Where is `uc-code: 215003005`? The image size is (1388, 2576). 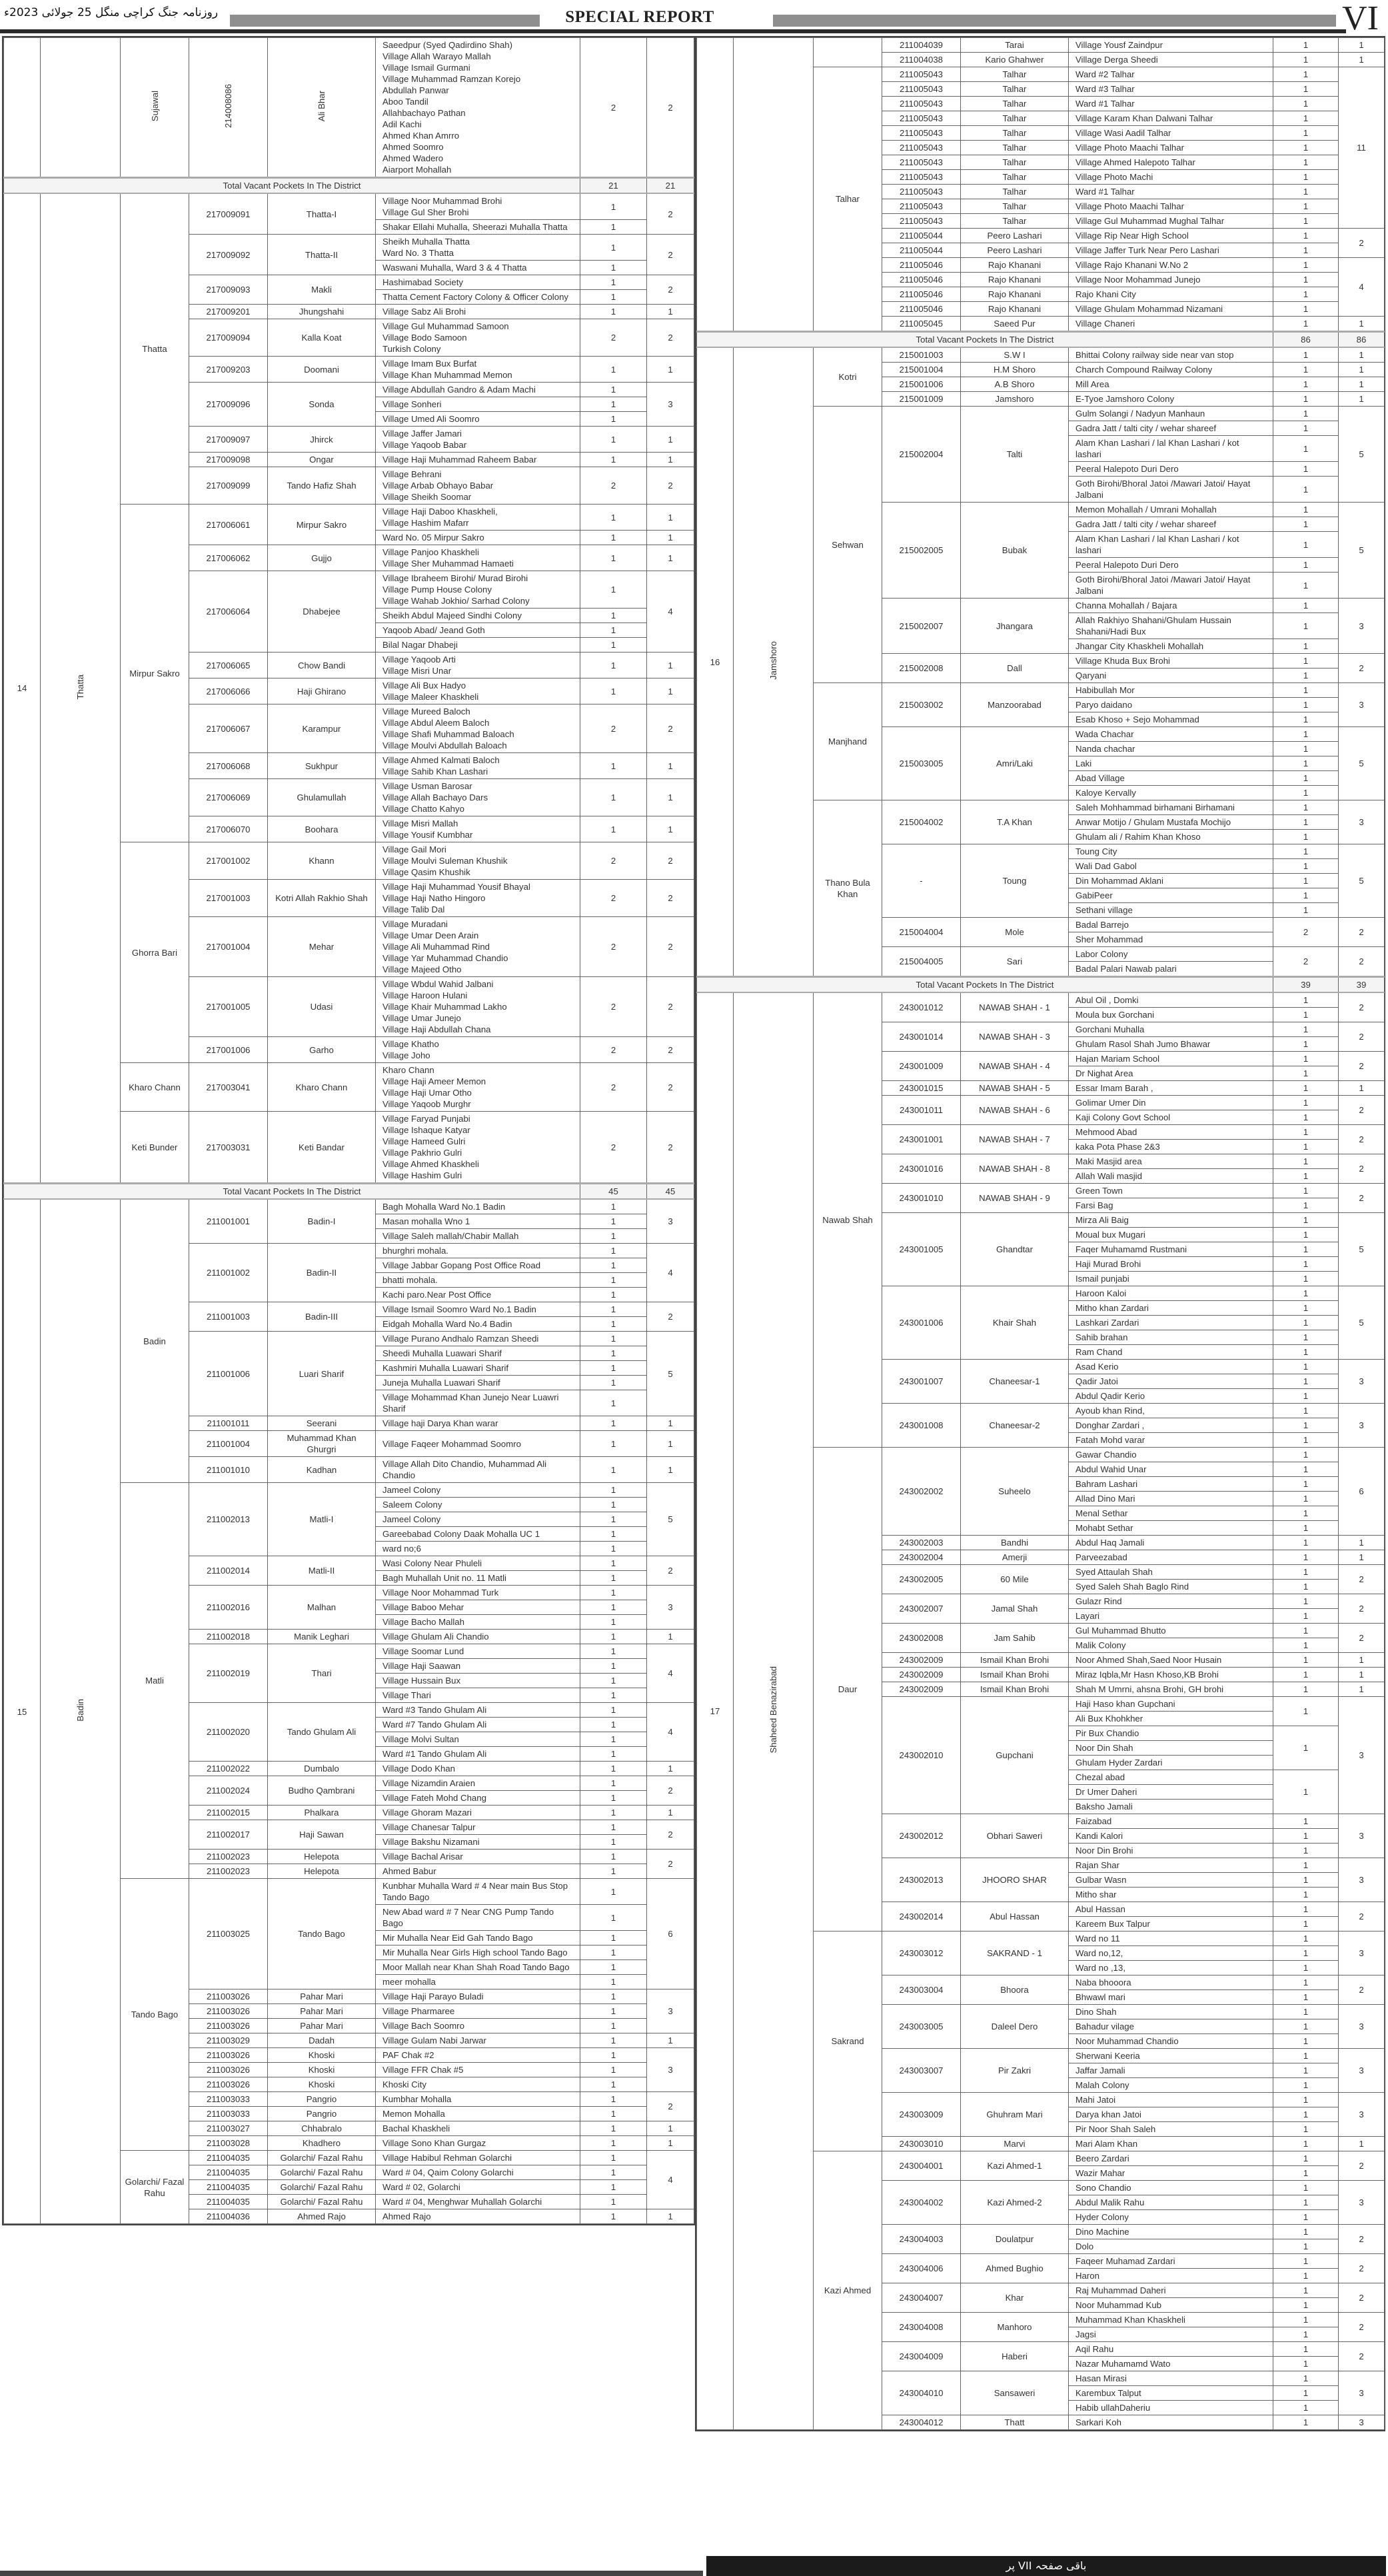 uc-code: 215003005 is located at coordinates (921, 763).